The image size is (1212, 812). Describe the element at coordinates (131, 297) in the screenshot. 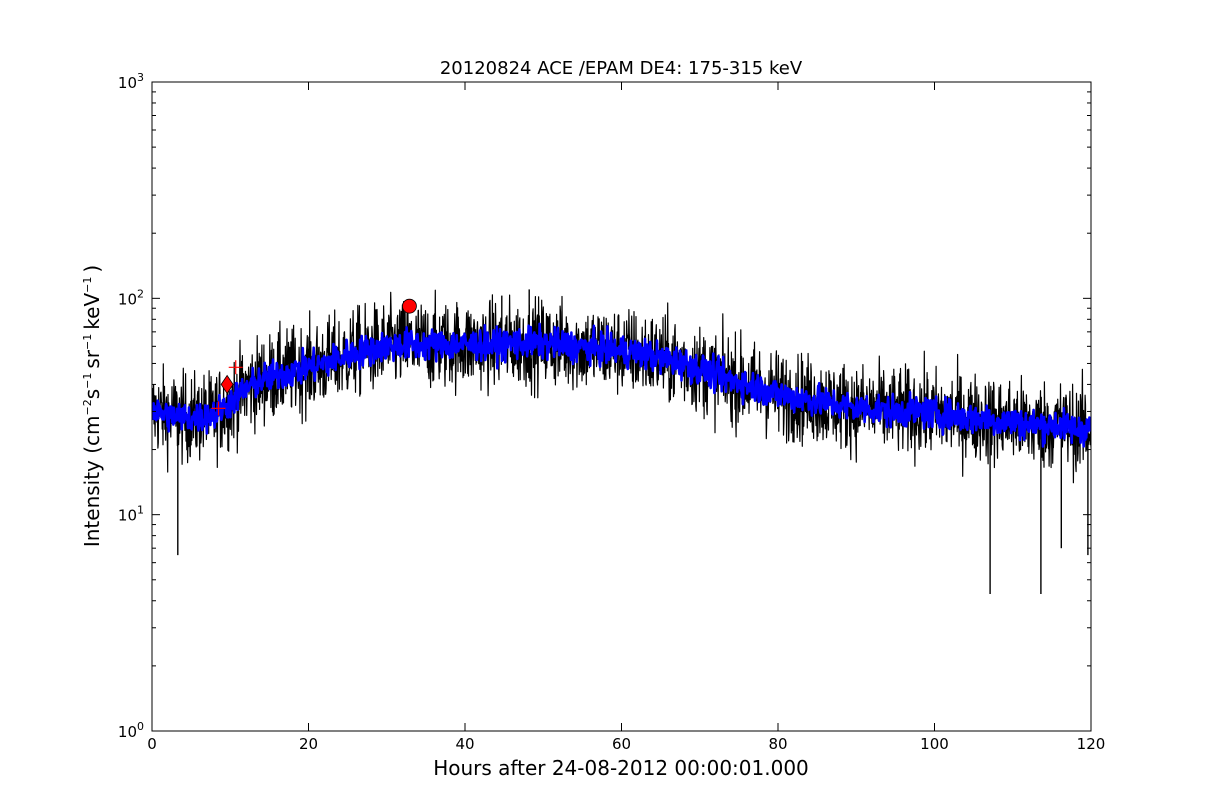

I see `y-tick-label-2: 10²` at that location.